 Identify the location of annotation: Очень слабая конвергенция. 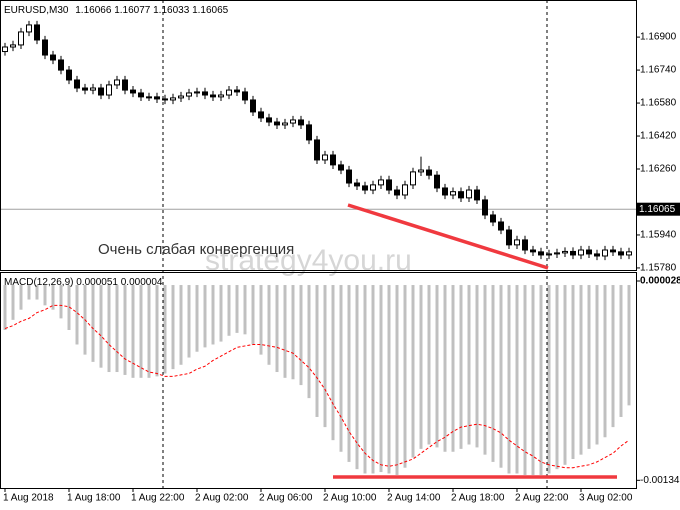
(196, 249).